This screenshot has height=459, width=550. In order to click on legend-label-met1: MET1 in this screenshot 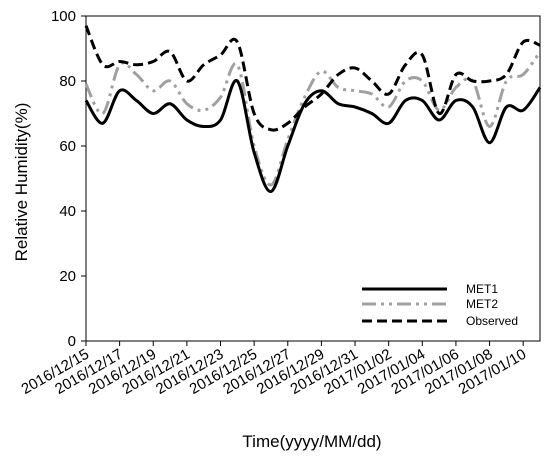, I will do `click(482, 289)`.